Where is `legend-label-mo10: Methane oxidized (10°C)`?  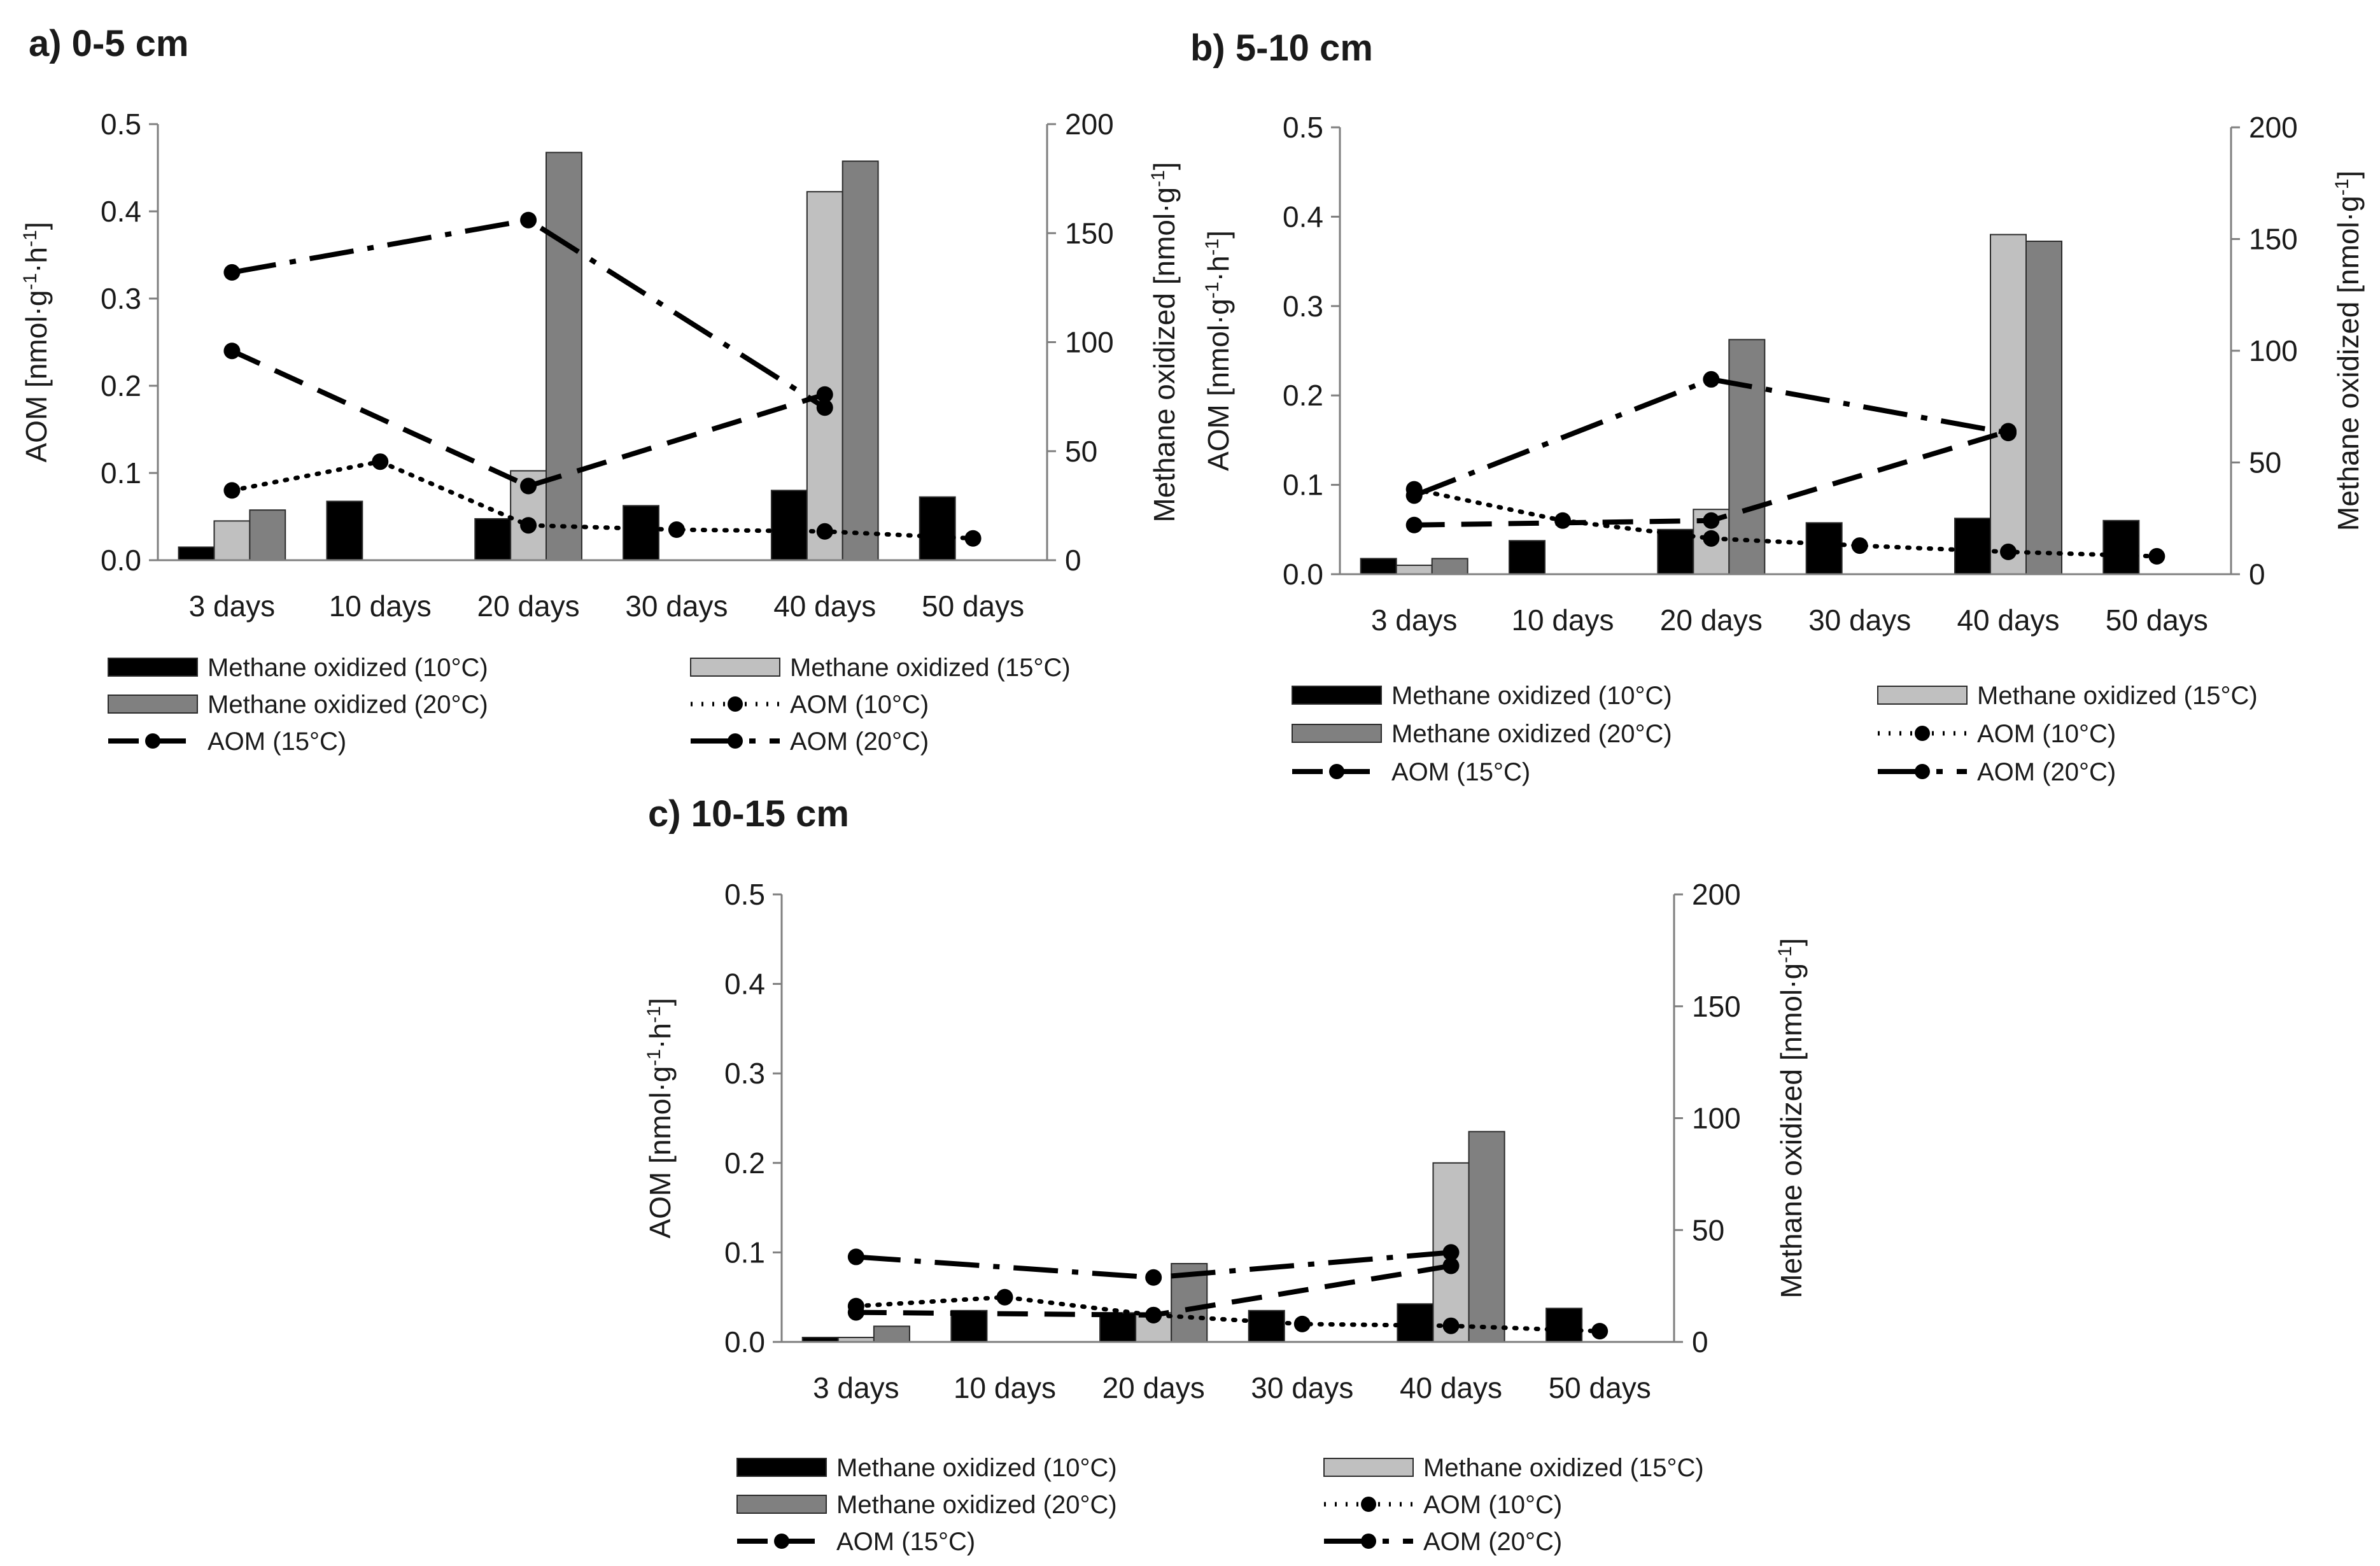
legend-label-mo10: Methane oxidized (10°C) is located at coordinates (976, 1468).